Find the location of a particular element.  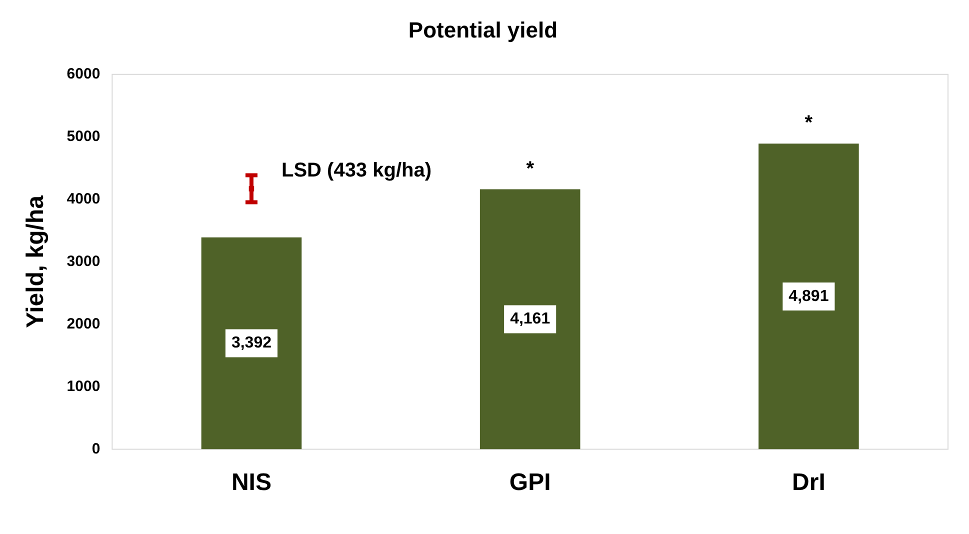

y-tick-label: 2000 is located at coordinates (83, 323).